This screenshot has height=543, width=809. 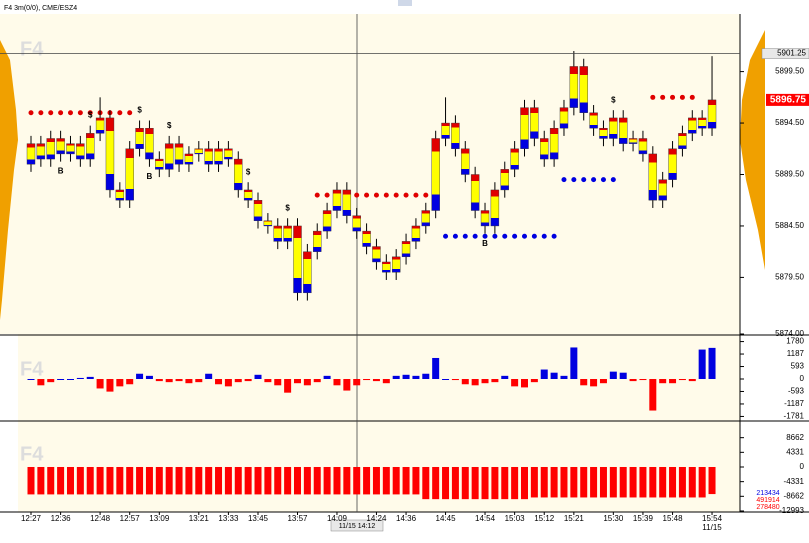 I want to click on x-tick-label: 14:54, so click(x=485, y=518).